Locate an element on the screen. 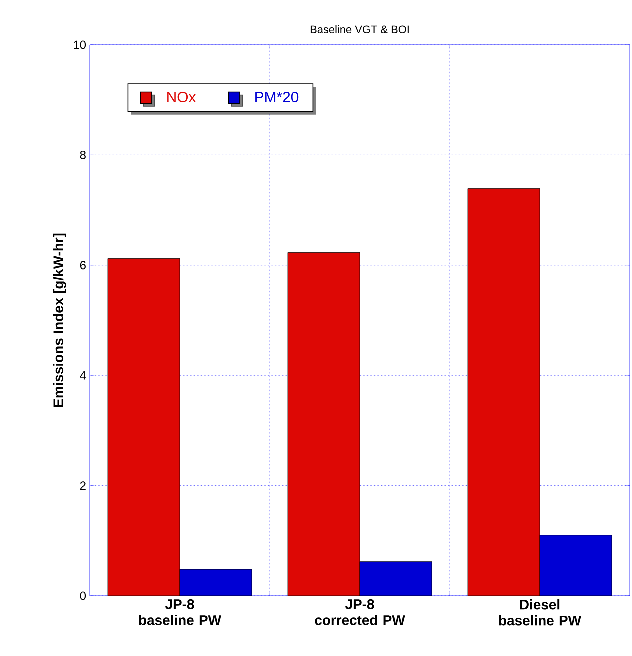 This screenshot has width=632, height=656. y-tick-label: 0 is located at coordinates (83, 596).